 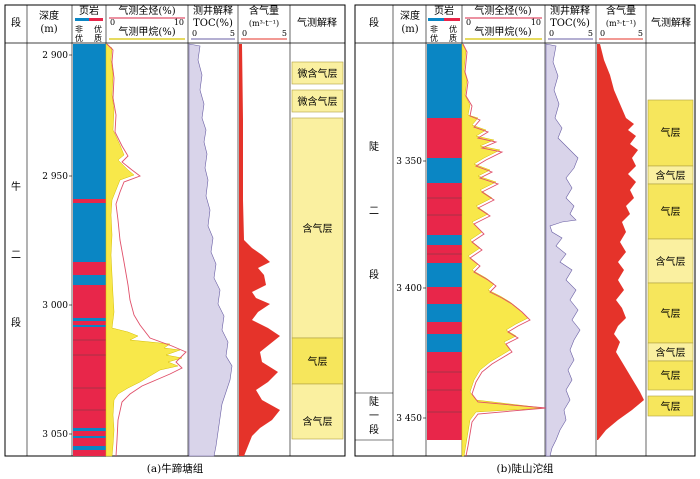 What do you see at coordinates (453, 29) in the screenshot?
I see `lith-legend-right-1-b: 优` at bounding box center [453, 29].